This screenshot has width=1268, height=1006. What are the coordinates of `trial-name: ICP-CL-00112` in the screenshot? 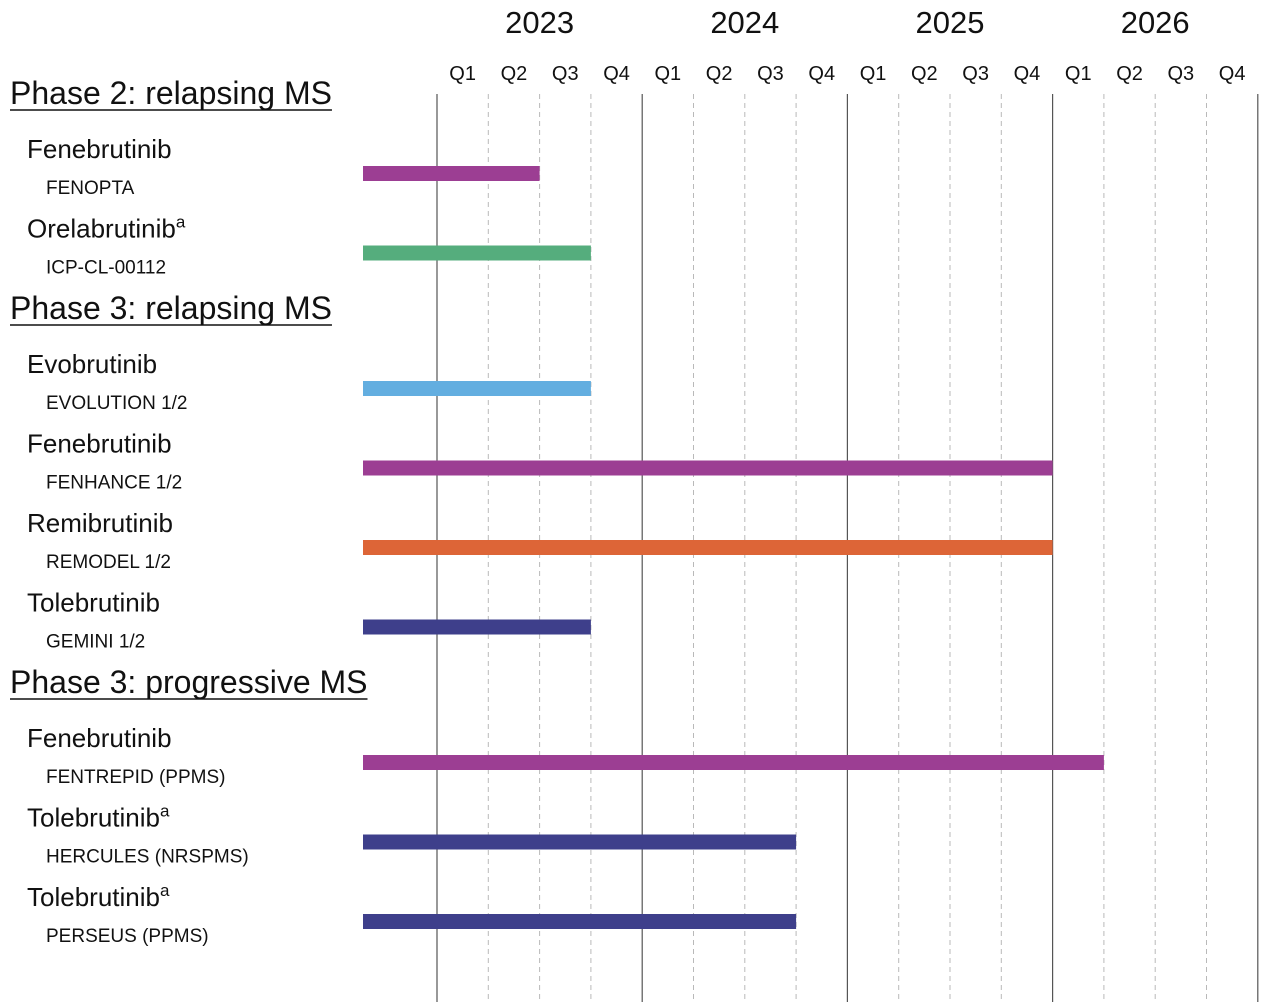 It's located at (106, 268).